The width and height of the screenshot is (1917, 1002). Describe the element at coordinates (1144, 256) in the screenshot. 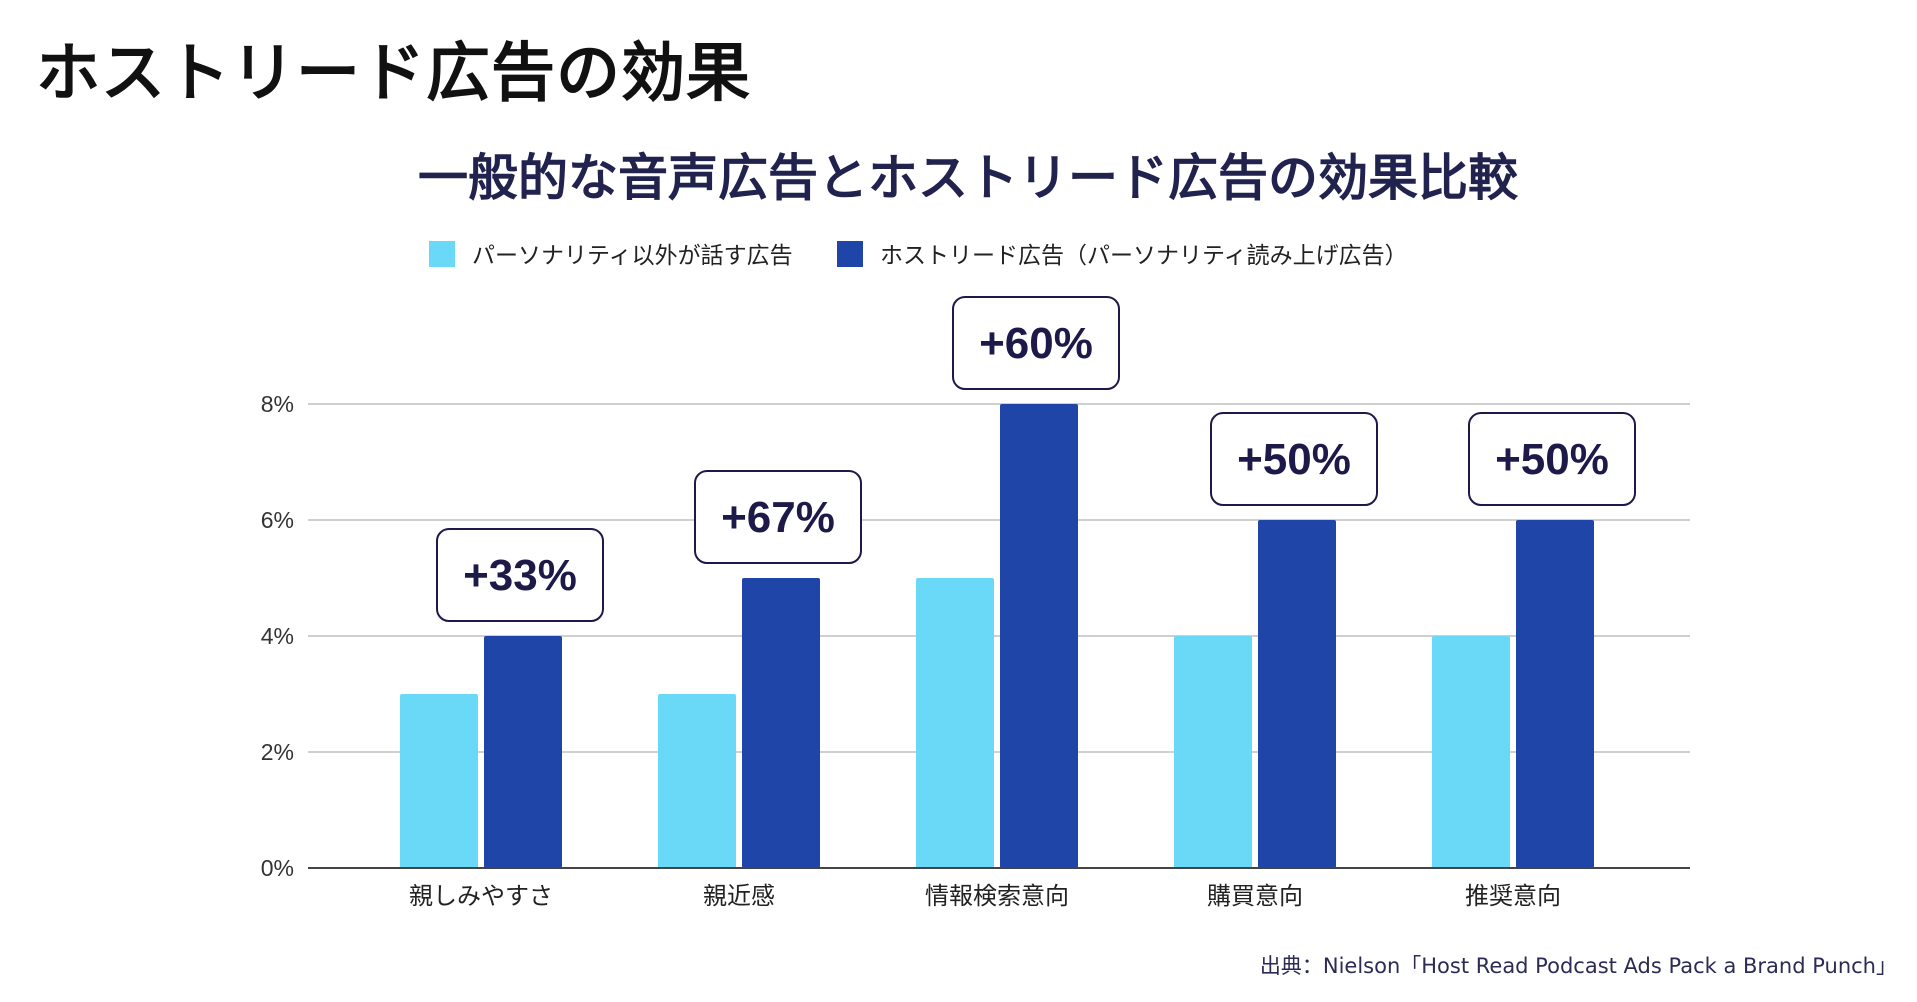

I see `legend-label-dark: ホストリード広告（パーソナリティ読み上げ広告）` at that location.